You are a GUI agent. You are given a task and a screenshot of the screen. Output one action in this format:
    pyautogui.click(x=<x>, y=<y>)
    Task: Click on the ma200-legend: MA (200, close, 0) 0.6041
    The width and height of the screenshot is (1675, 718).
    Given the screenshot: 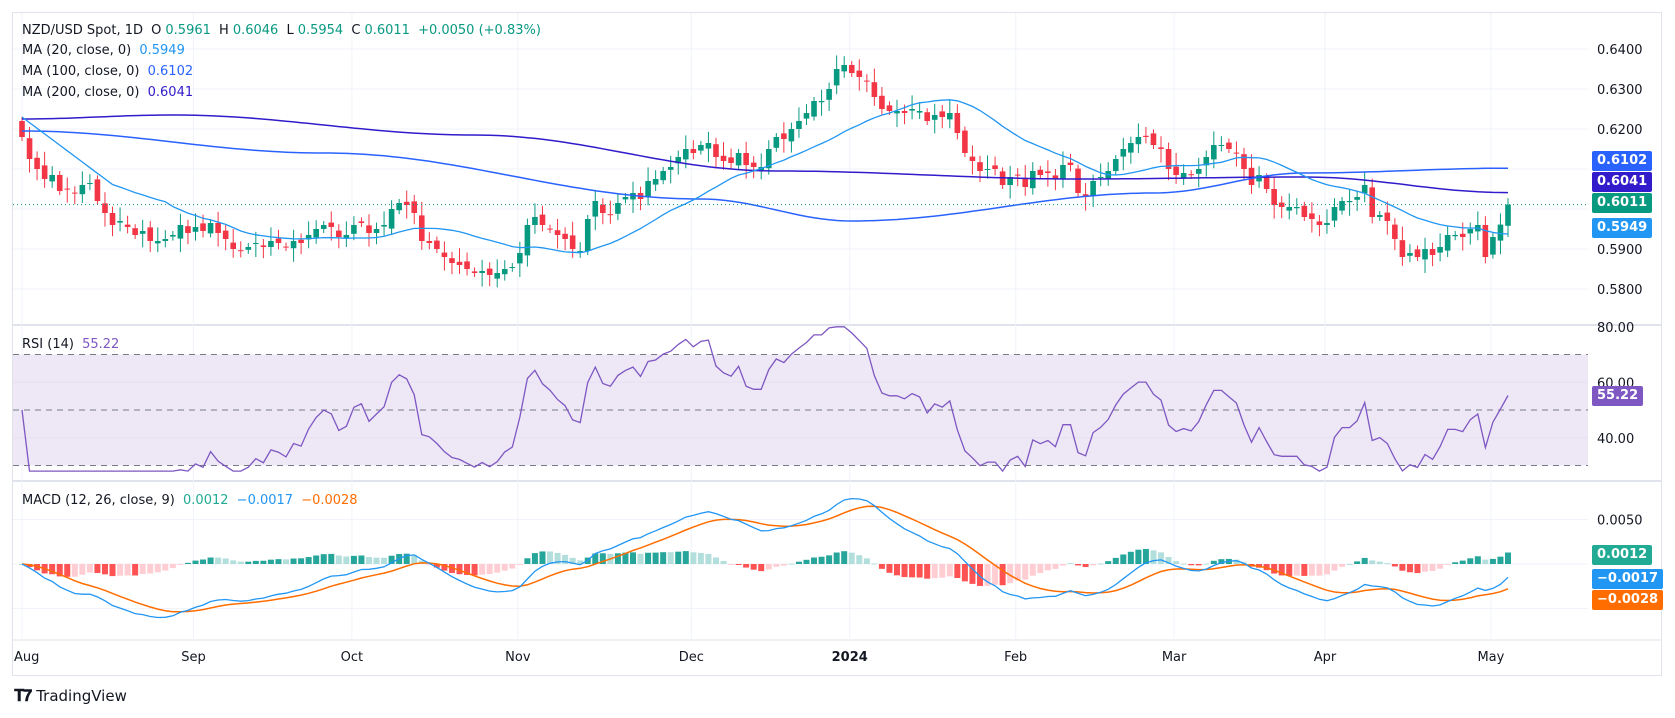 What is the action you would take?
    pyautogui.click(x=109, y=93)
    